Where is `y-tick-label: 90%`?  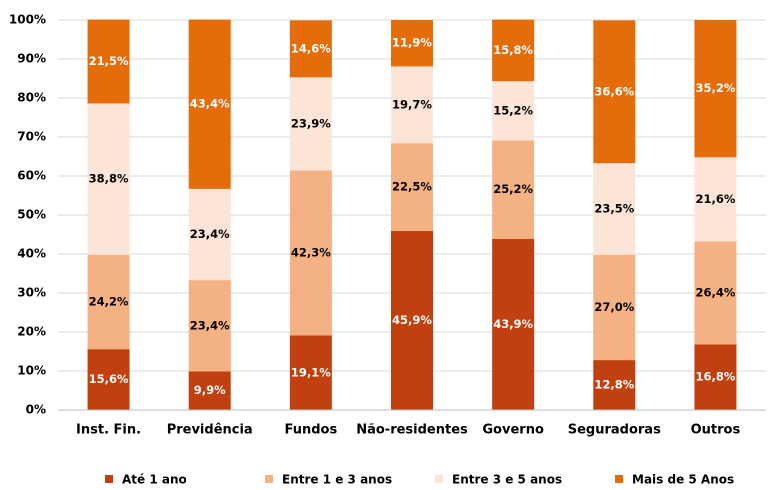
y-tick-label: 90% is located at coordinates (31, 59).